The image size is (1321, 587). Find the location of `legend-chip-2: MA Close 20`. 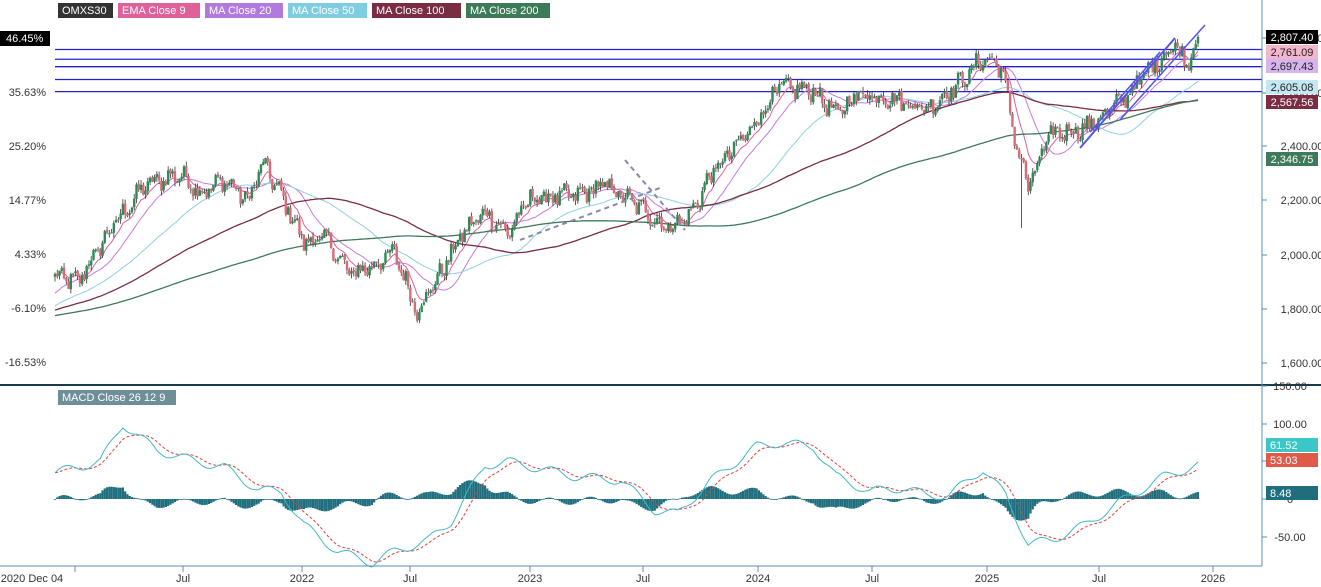

legend-chip-2: MA Close 20 is located at coordinates (244, 10).